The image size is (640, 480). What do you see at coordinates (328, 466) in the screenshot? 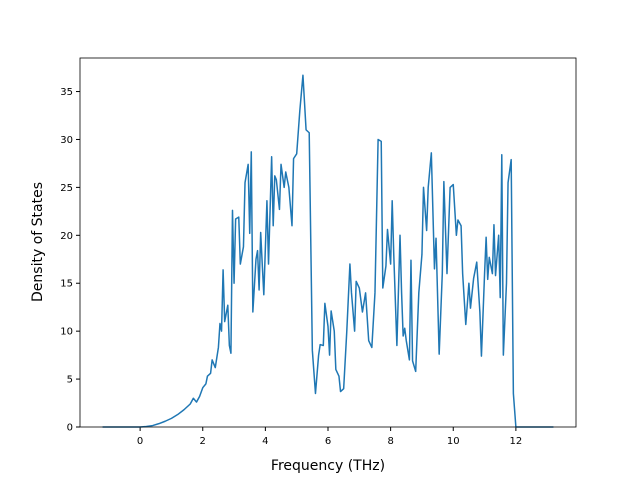
I see `x-axis-label: Frequency (THz)` at bounding box center [328, 466].